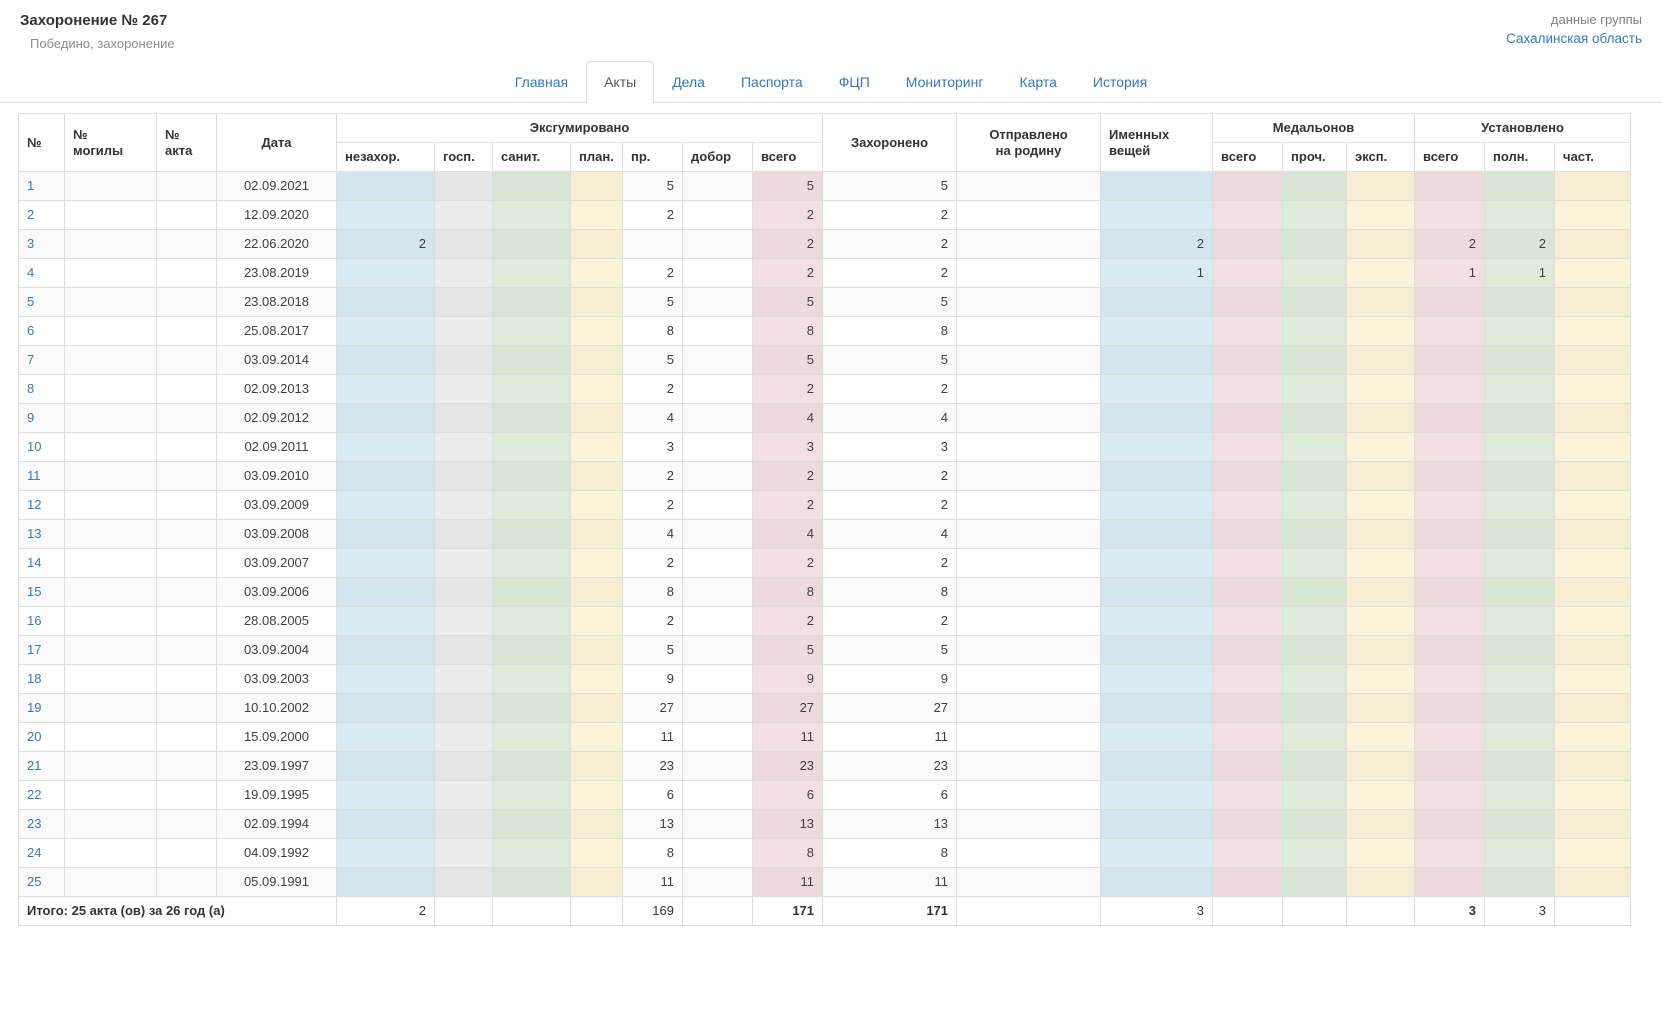 The height and width of the screenshot is (1027, 1662). I want to click on cell-n: 12, so click(41, 505).